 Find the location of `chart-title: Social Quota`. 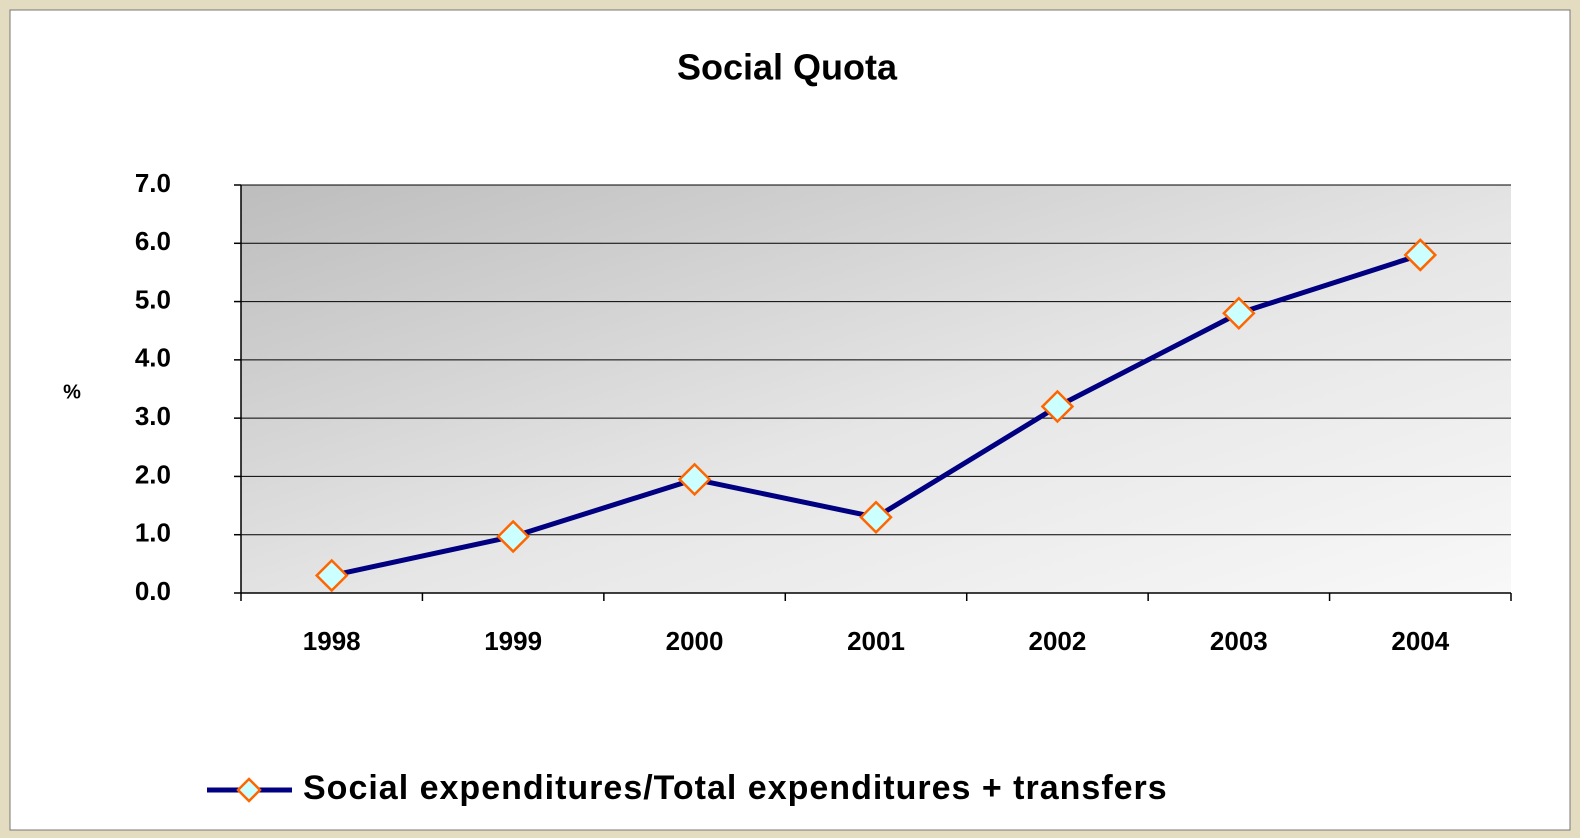

chart-title: Social Quota is located at coordinates (787, 67).